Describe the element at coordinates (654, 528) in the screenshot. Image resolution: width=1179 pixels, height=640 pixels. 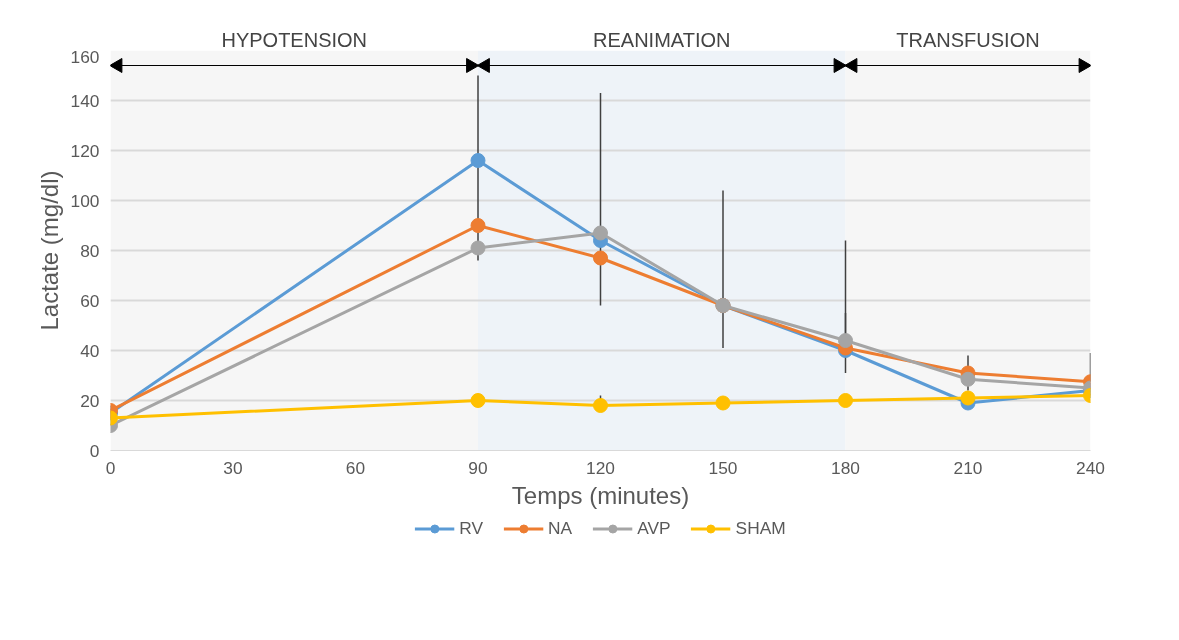
I see `legend-label: AVP` at that location.